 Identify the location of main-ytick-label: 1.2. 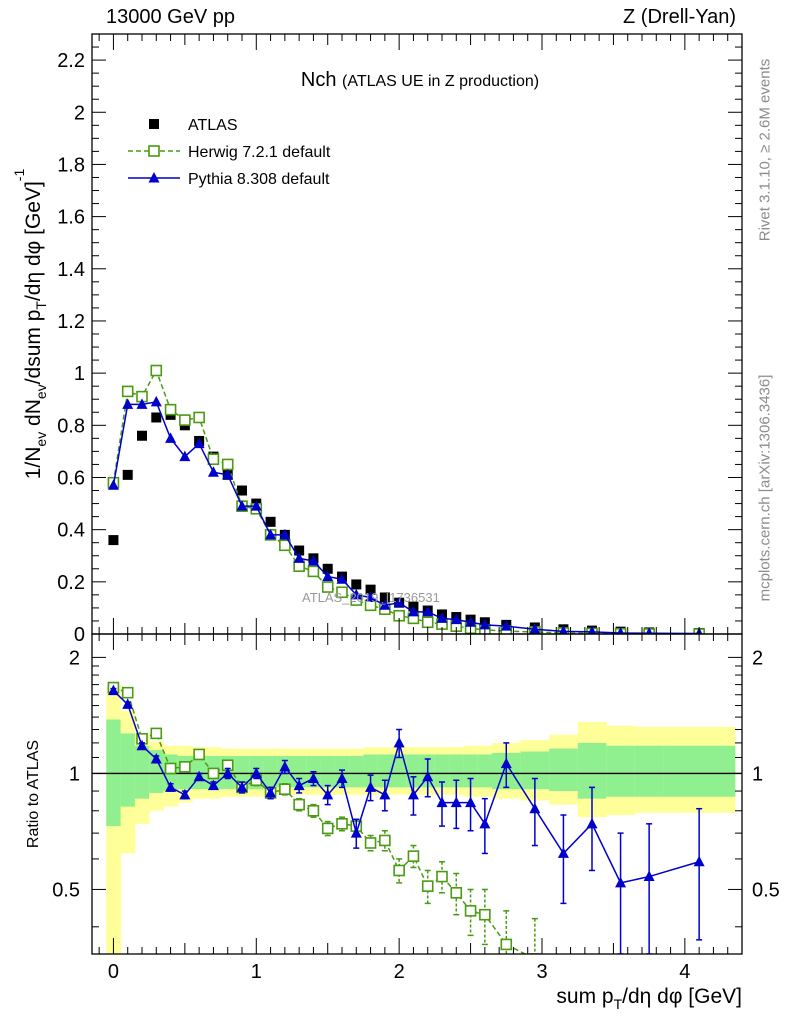
(71, 322).